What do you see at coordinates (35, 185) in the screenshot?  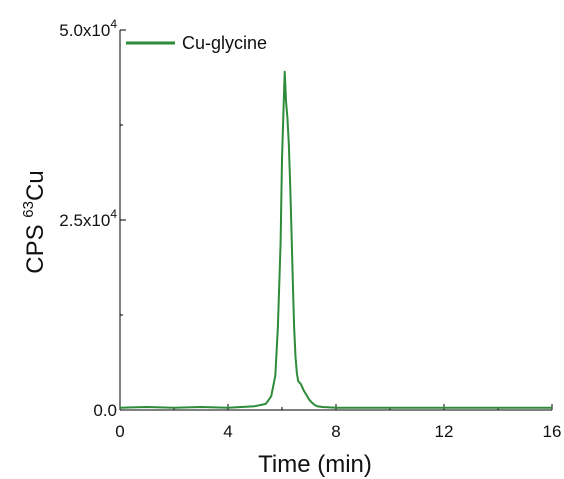 I see `y-axis-title-tail: Cu` at bounding box center [35, 185].